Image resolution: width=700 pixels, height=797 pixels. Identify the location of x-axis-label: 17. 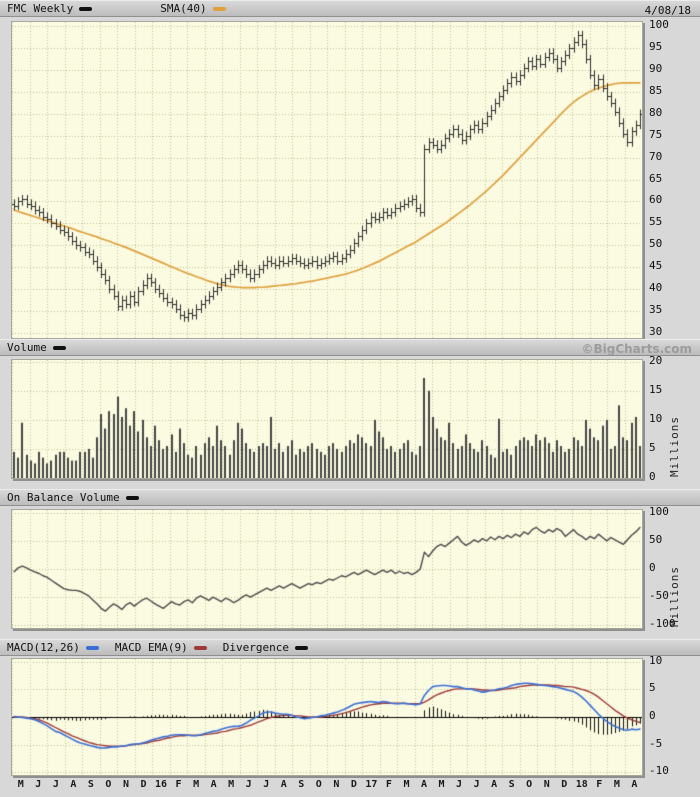
(371, 784).